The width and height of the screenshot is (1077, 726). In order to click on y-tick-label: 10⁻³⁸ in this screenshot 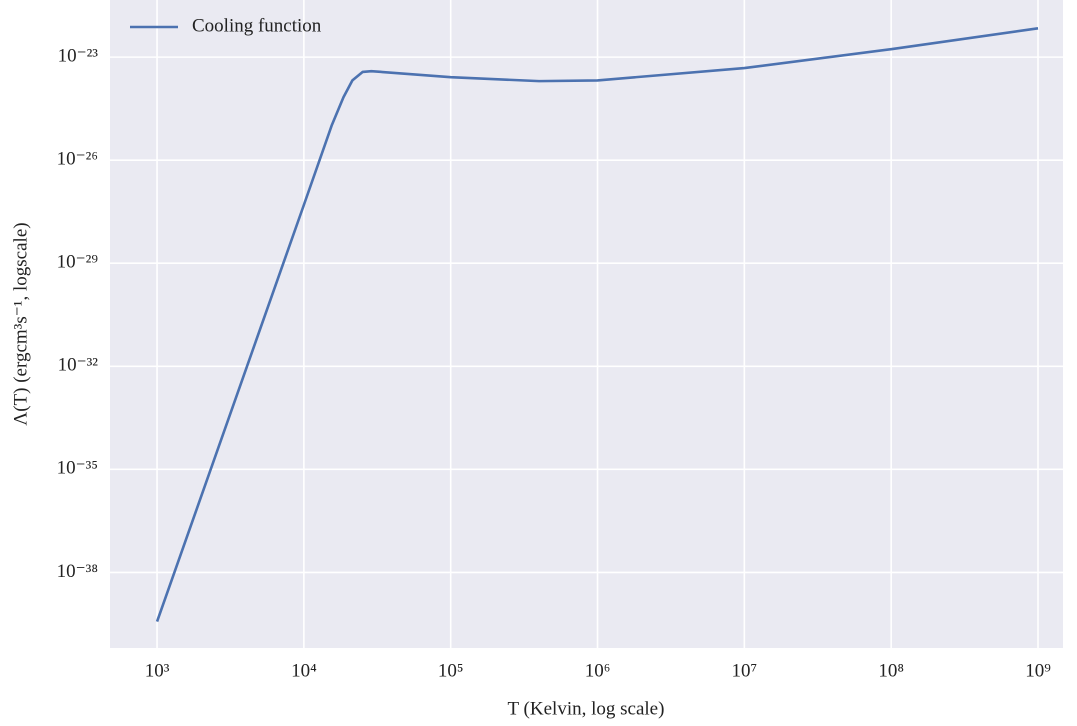, I will do `click(77, 571)`.